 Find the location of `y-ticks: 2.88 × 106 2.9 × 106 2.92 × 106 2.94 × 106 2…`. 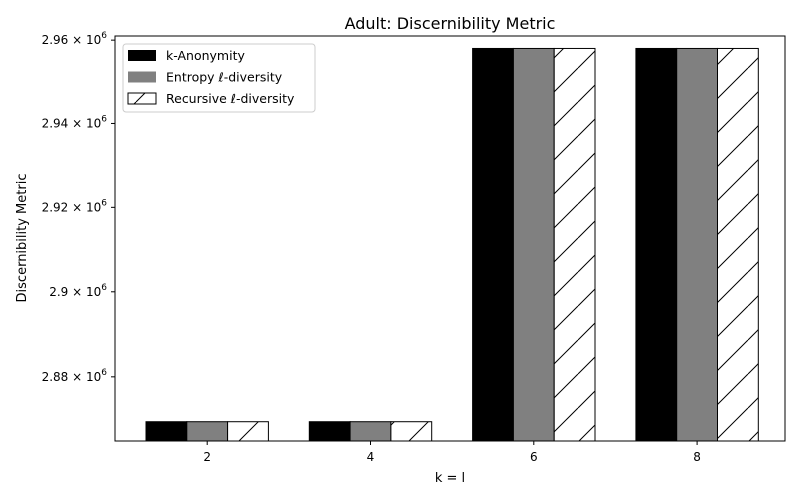

y-ticks: 2.88 × 106 2.9 × 106 2.92 × 106 2.94 × 106 2… is located at coordinates (78, 207).